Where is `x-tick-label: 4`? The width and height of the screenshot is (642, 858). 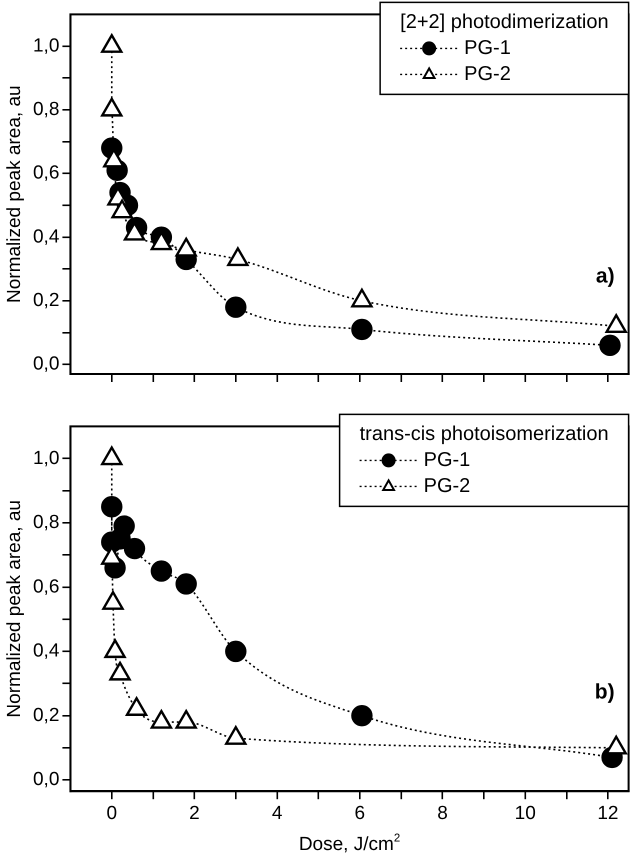 x-tick-label: 4 is located at coordinates (277, 813).